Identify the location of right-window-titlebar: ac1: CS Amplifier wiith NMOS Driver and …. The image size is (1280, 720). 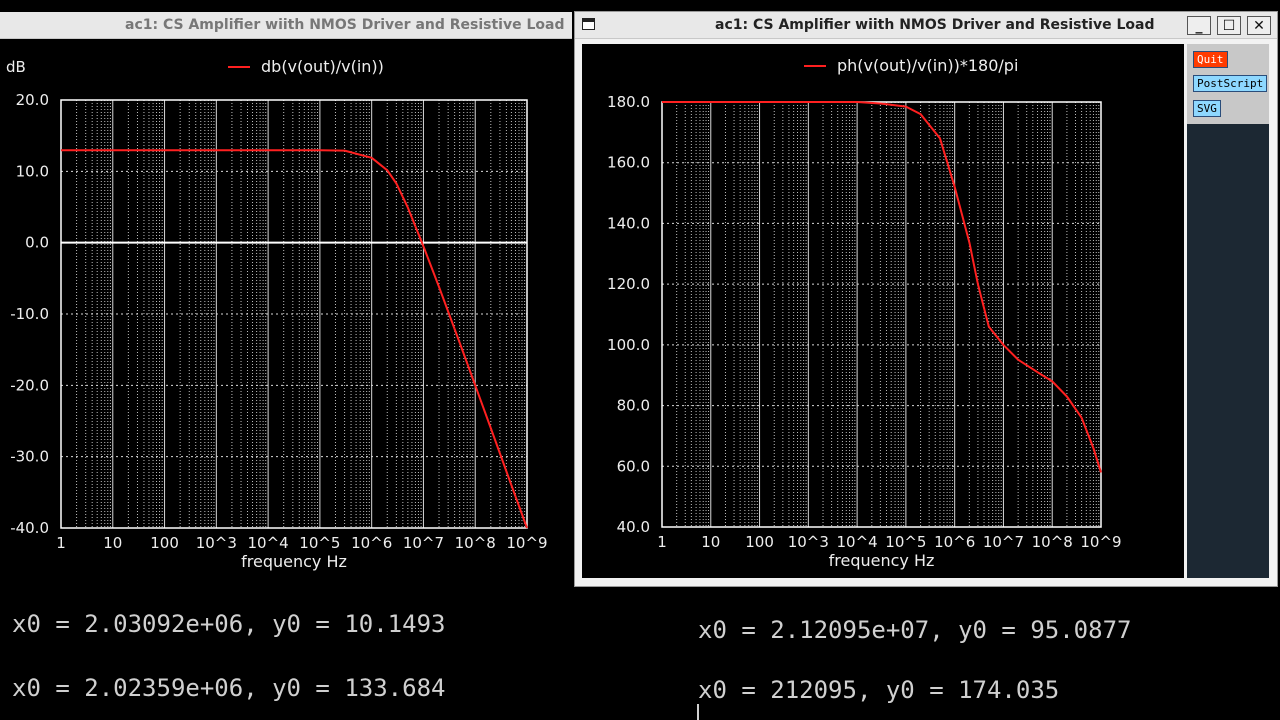
(926, 25).